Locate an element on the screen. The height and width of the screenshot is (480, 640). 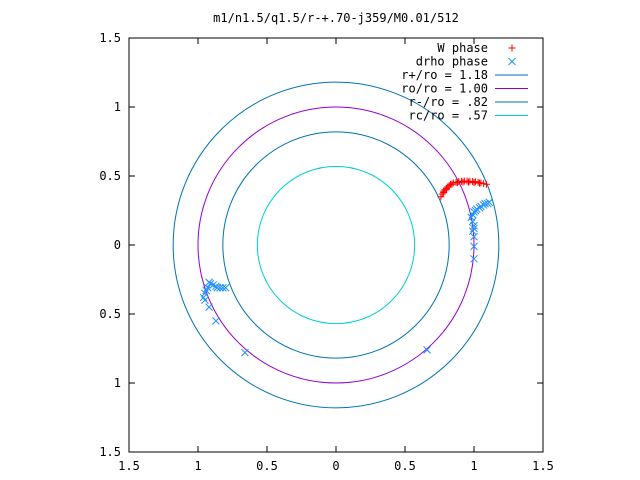
w-phase-point-20-shape is located at coordinates (486, 184).